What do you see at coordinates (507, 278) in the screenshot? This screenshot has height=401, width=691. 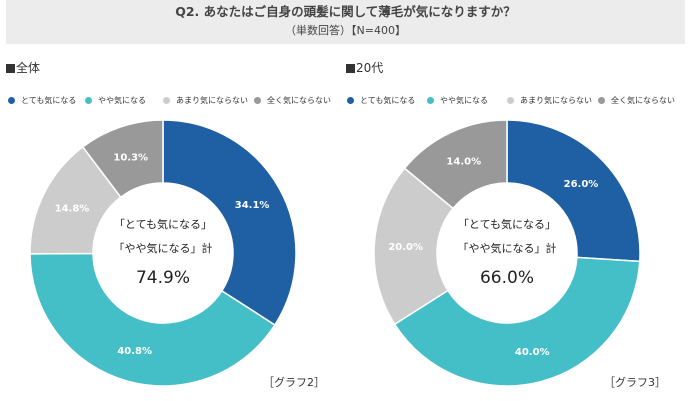 I see `center-total: 66.0%` at bounding box center [507, 278].